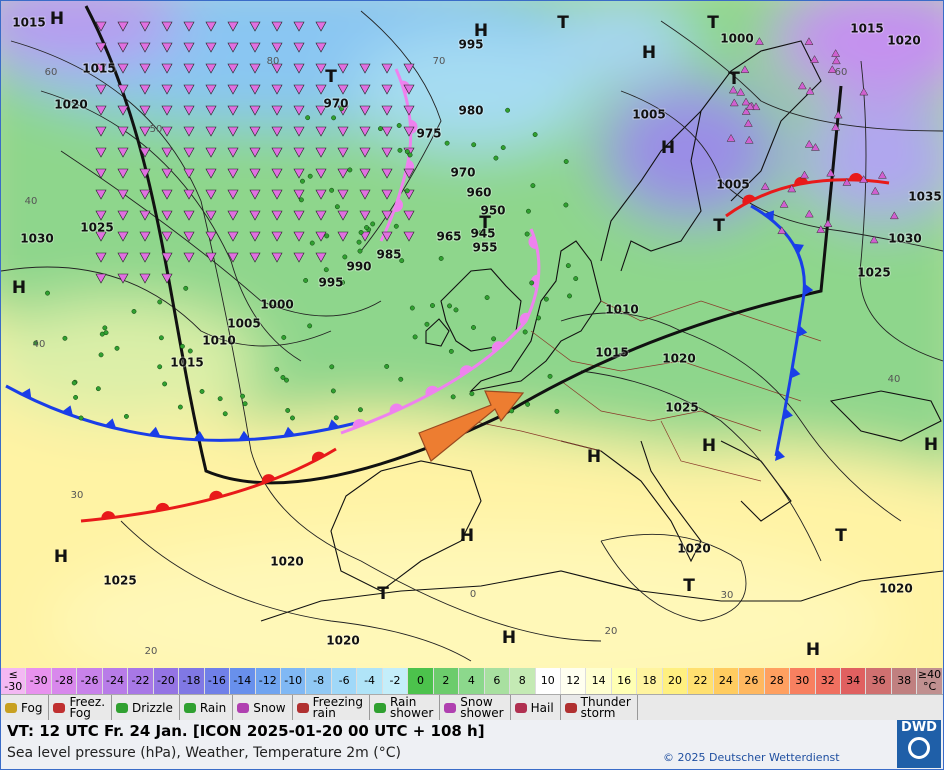 The height and width of the screenshot is (770, 944). Describe the element at coordinates (777, 681) in the screenshot. I see `scale-cell: 28` at that location.